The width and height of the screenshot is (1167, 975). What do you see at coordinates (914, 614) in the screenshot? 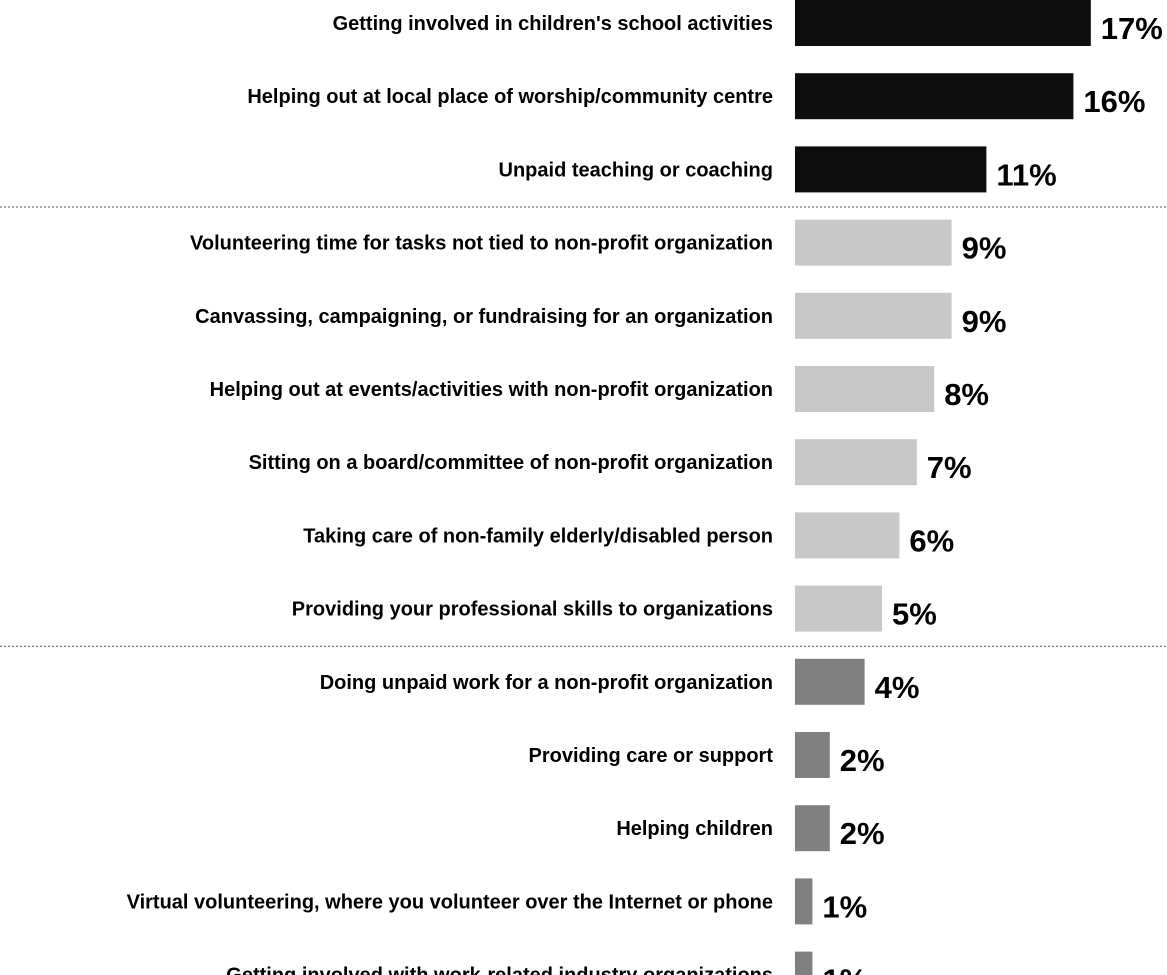
I see `value-label: 5%` at bounding box center [914, 614].